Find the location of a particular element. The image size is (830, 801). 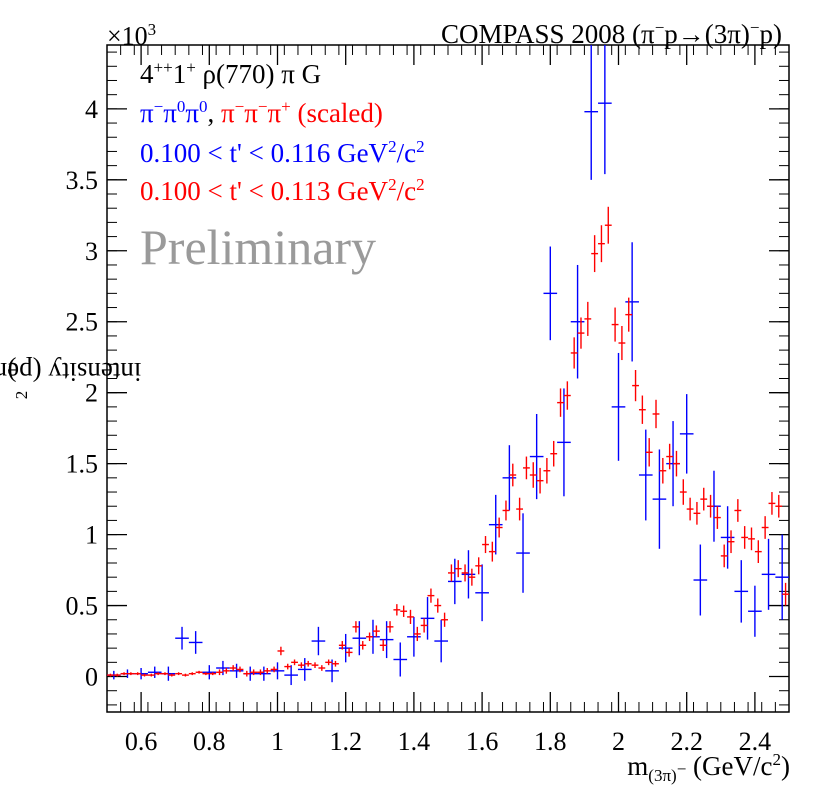

x-tick-label: 1.2 is located at coordinates (345, 741).